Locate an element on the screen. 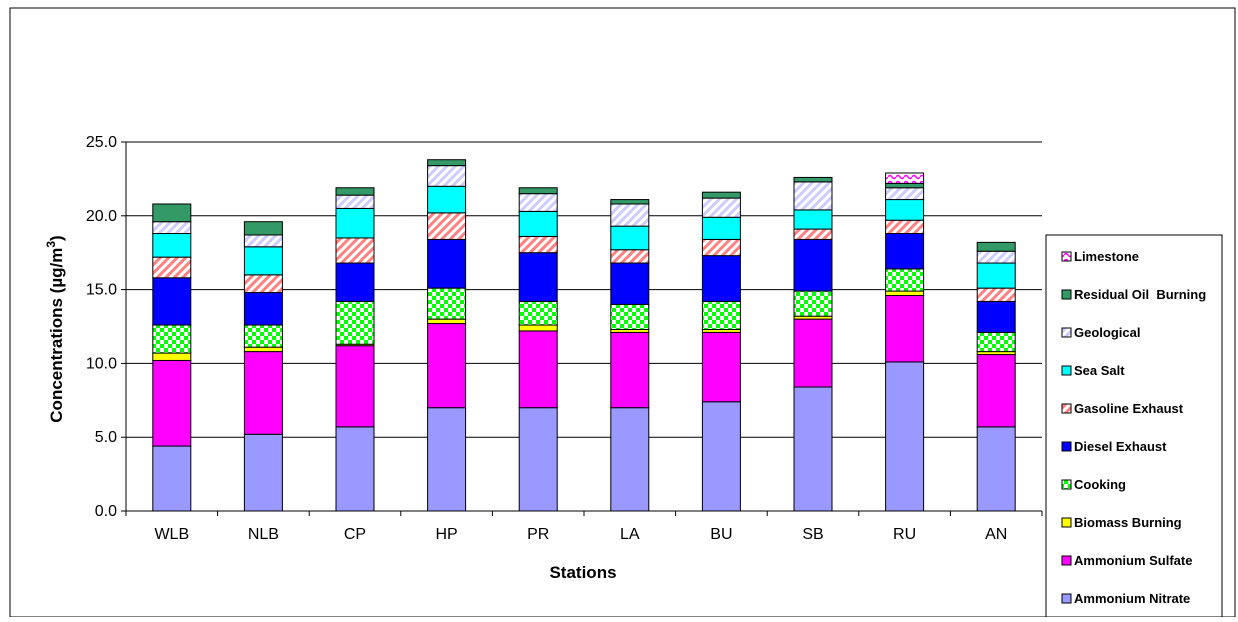  legend-label: Biomass Burning is located at coordinates (1128, 522).